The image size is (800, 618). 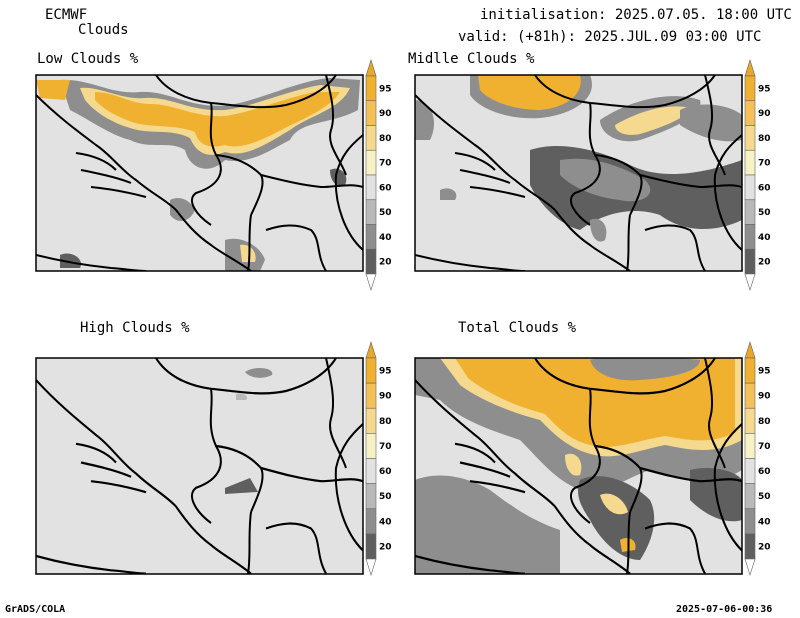 I want to click on colorbar-total-label: 60, so click(x=764, y=472).